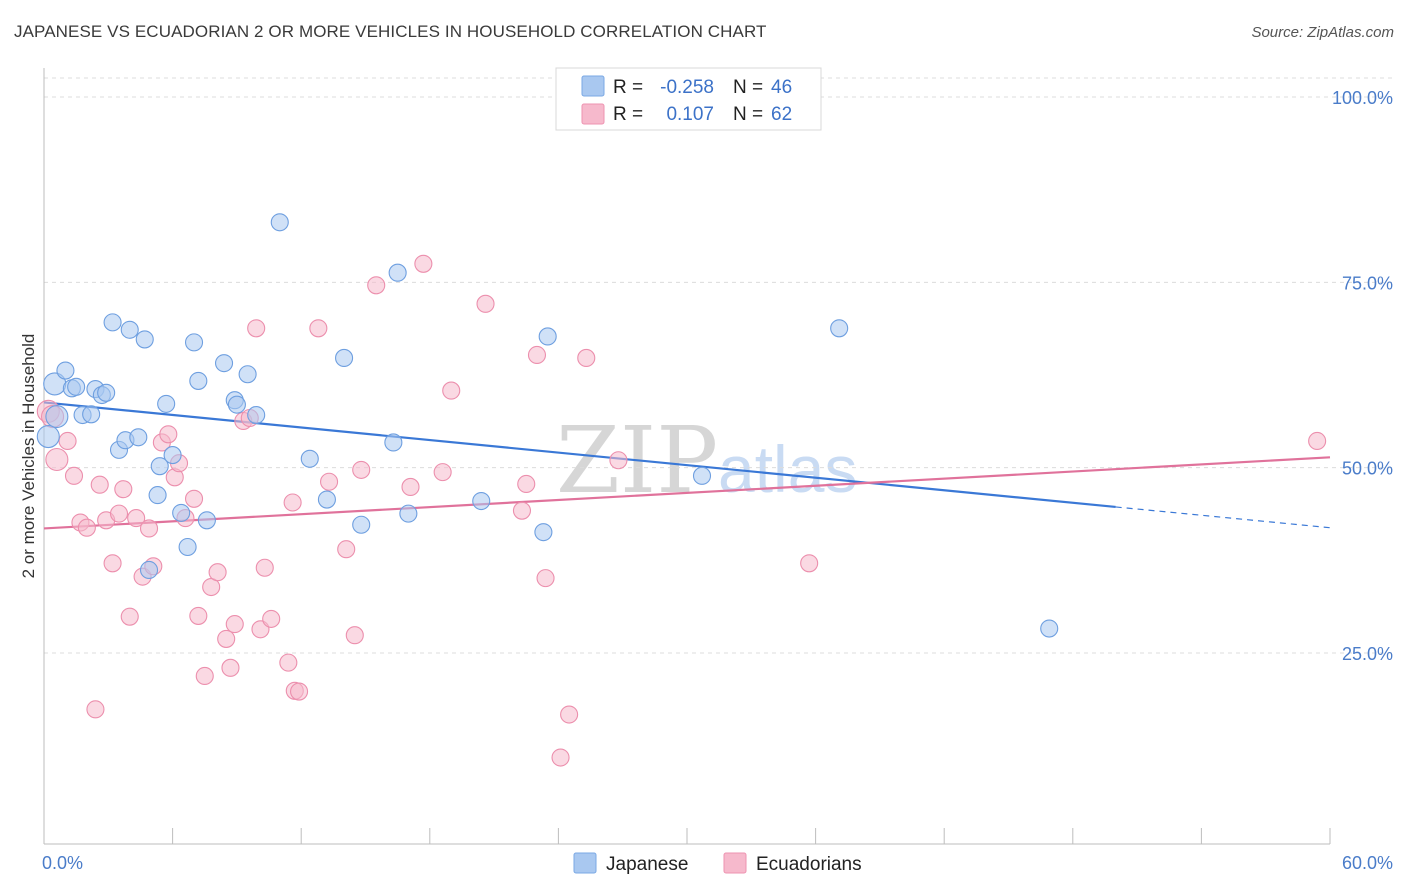 The image size is (1406, 892). What do you see at coordinates (628, 114) in the screenshot?
I see `legend-r-label-ecuadorians: R =` at bounding box center [628, 114].